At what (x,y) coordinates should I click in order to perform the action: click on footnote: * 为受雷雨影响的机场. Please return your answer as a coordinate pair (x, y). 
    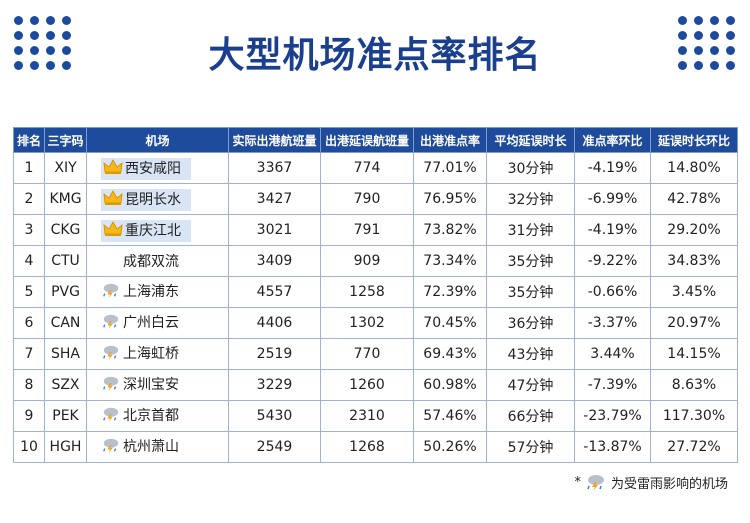
    Looking at the image, I should click on (651, 482).